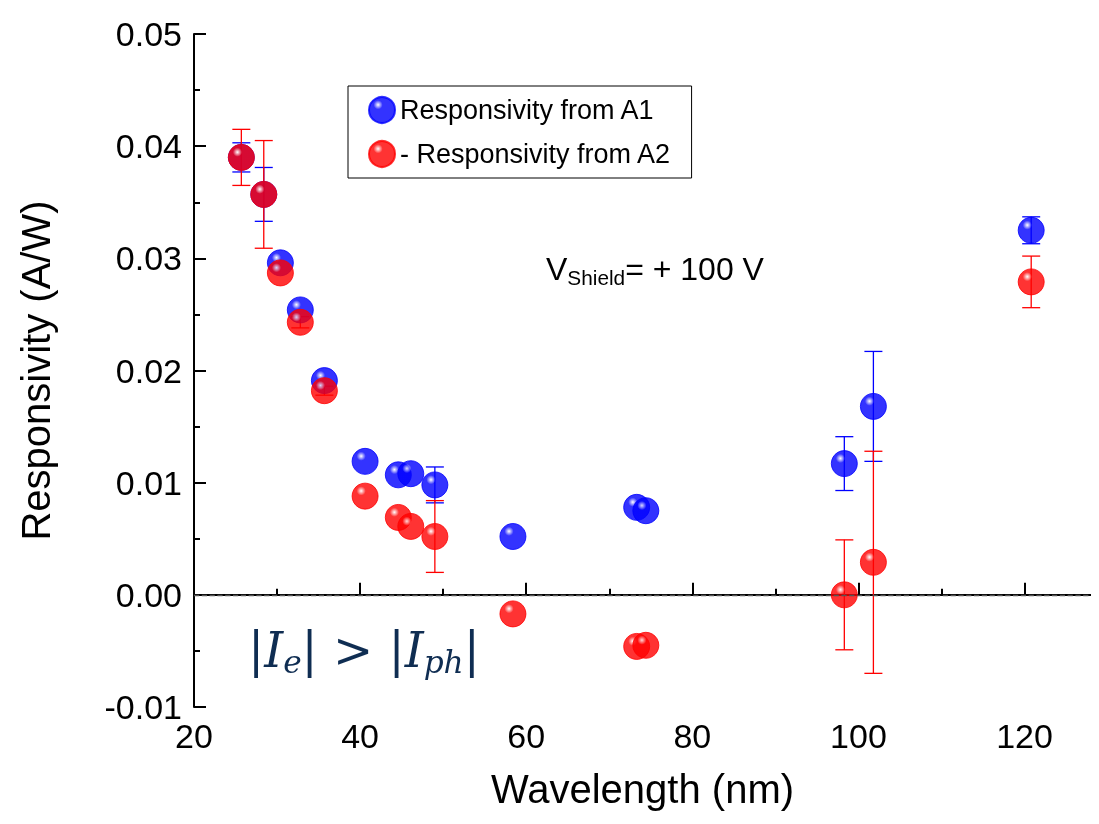 This screenshot has width=1099, height=824. What do you see at coordinates (148, 370) in the screenshot?
I see `y-tick-label: 0.02` at bounding box center [148, 370].